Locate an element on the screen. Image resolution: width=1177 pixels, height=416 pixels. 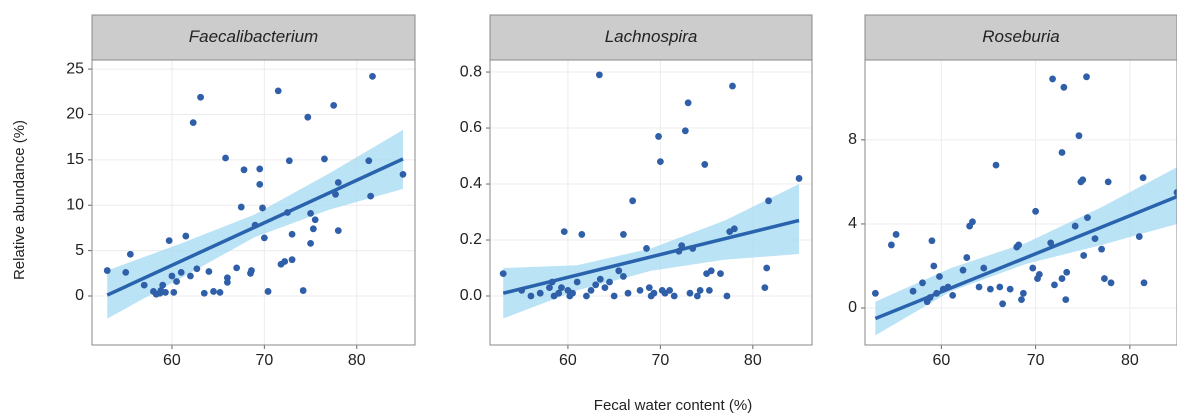
y-tick-label: 20 is located at coordinates (75, 114).